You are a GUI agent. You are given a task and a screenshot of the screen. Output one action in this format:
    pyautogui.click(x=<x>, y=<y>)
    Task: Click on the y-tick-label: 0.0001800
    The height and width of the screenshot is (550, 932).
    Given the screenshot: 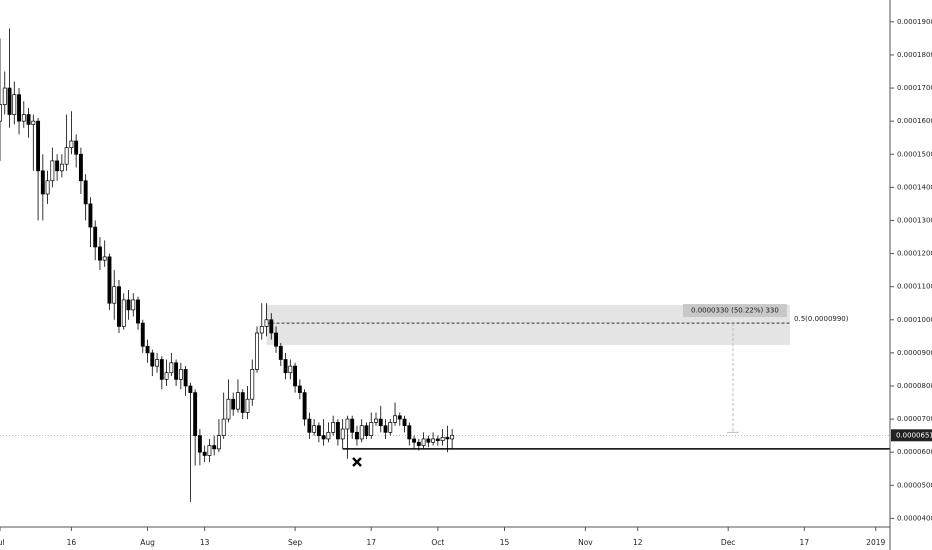 What is the action you would take?
    pyautogui.click(x=914, y=55)
    